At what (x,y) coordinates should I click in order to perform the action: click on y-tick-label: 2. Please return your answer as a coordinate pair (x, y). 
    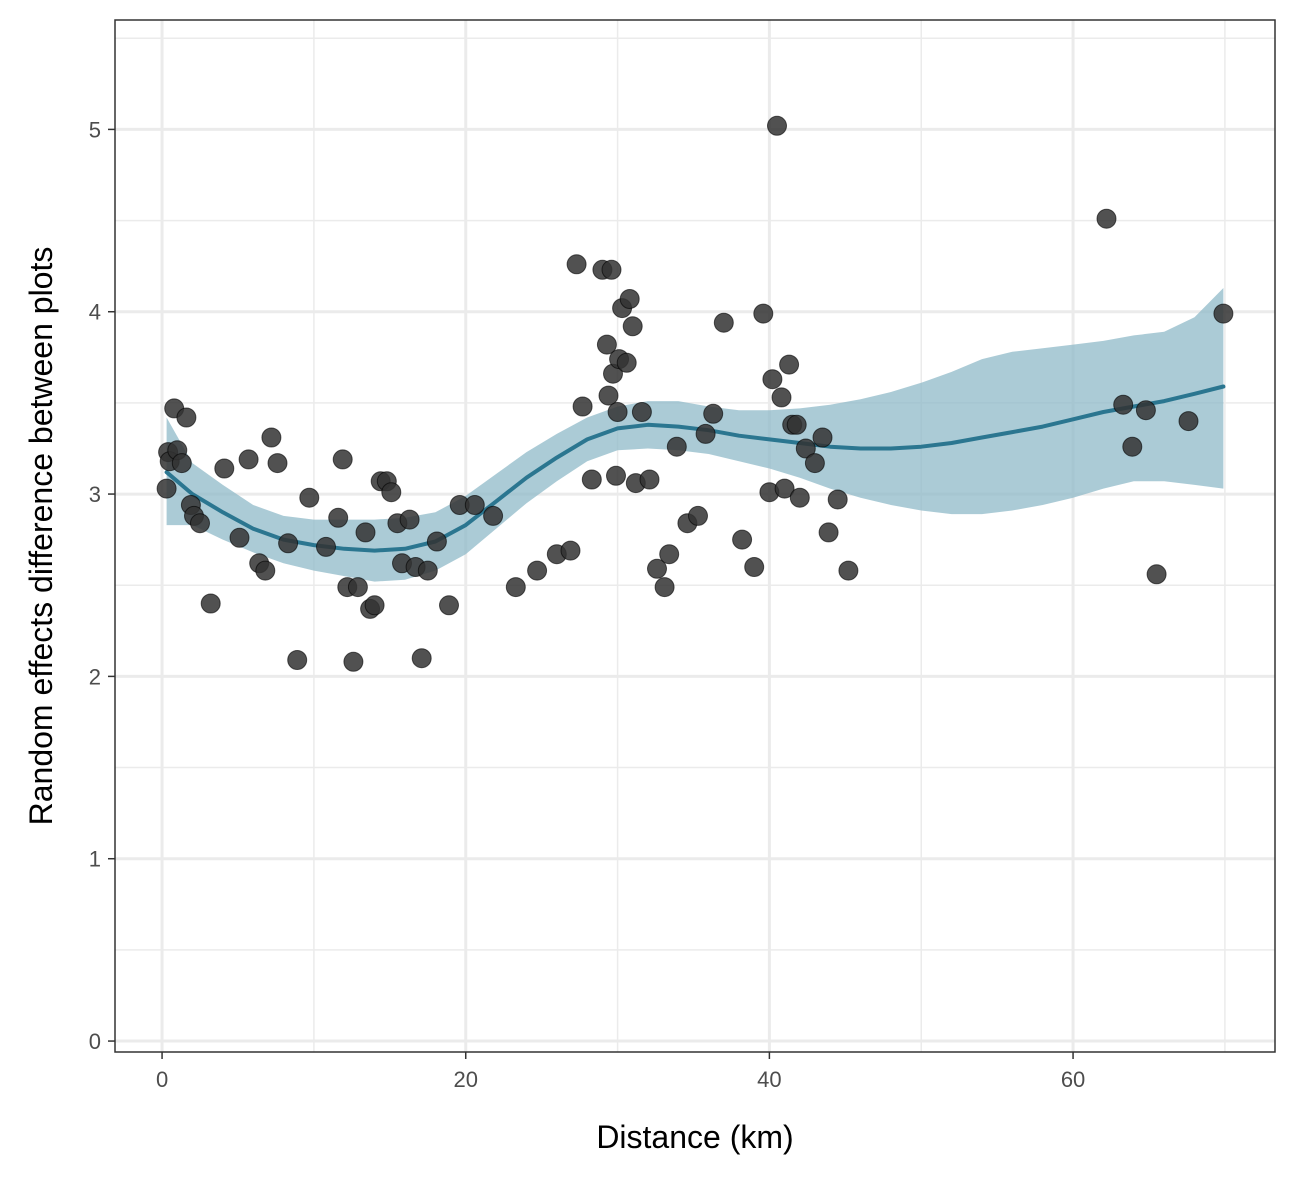
    Looking at the image, I should click on (95, 676).